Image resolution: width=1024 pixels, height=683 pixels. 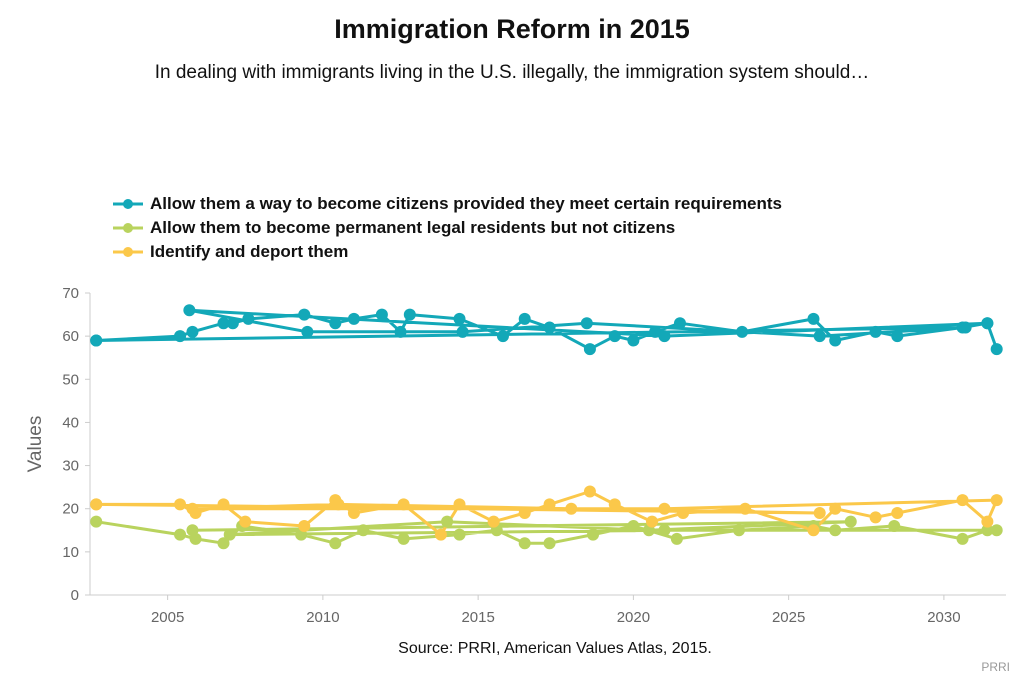 I want to click on x-tick-label: 2005, so click(x=167, y=617).